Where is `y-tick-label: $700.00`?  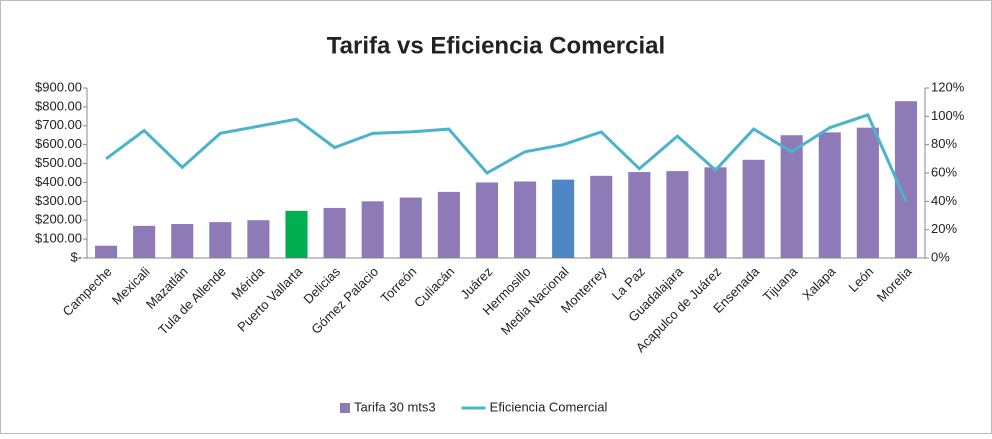
y-tick-label: $700.00 is located at coordinates (58, 124).